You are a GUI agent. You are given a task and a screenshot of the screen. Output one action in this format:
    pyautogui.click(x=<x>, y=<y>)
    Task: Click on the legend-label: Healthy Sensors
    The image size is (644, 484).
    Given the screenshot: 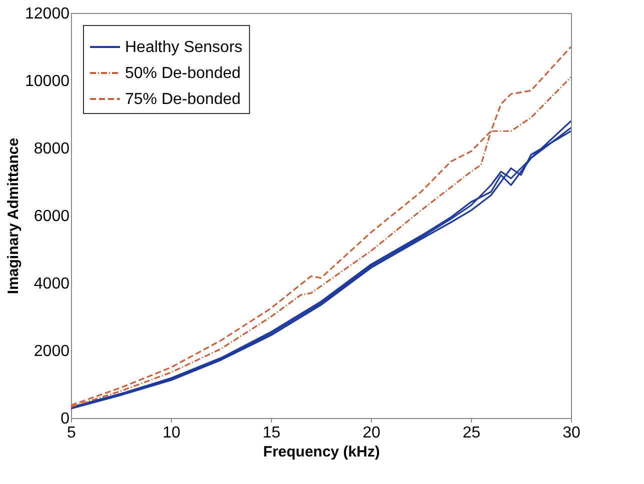 What is the action you would take?
    pyautogui.click(x=183, y=47)
    